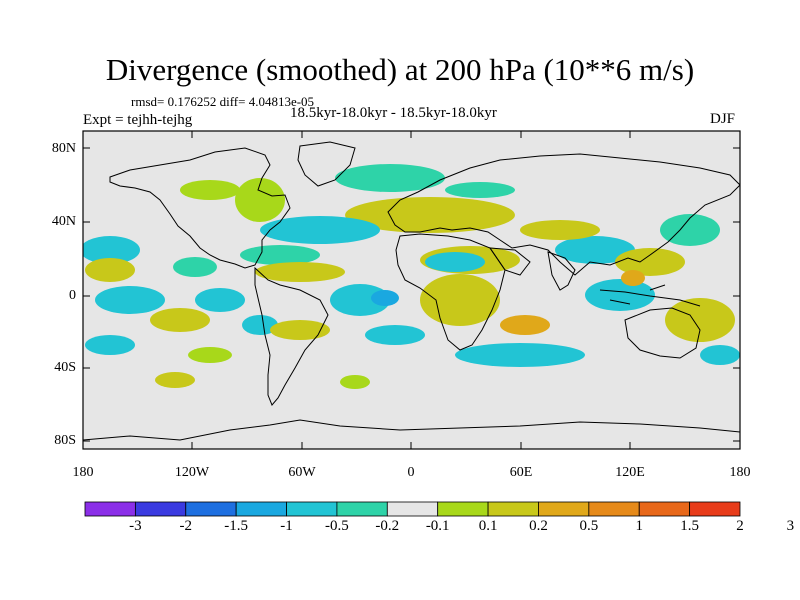  I want to click on coastline-arabia, so click(509, 261).